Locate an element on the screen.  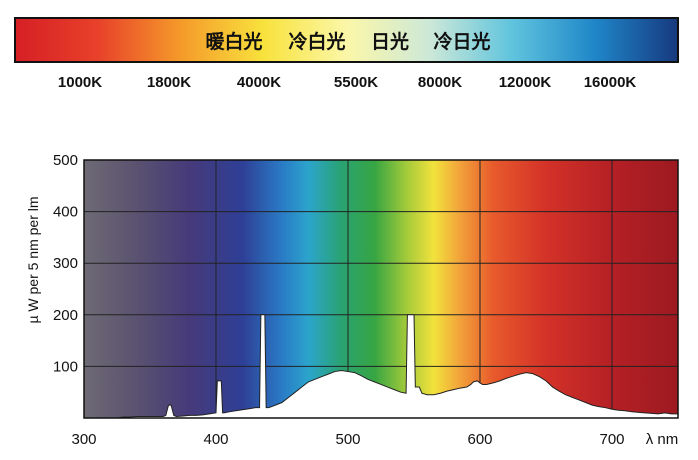
x-tick-label-400: 400 is located at coordinates (215, 439).